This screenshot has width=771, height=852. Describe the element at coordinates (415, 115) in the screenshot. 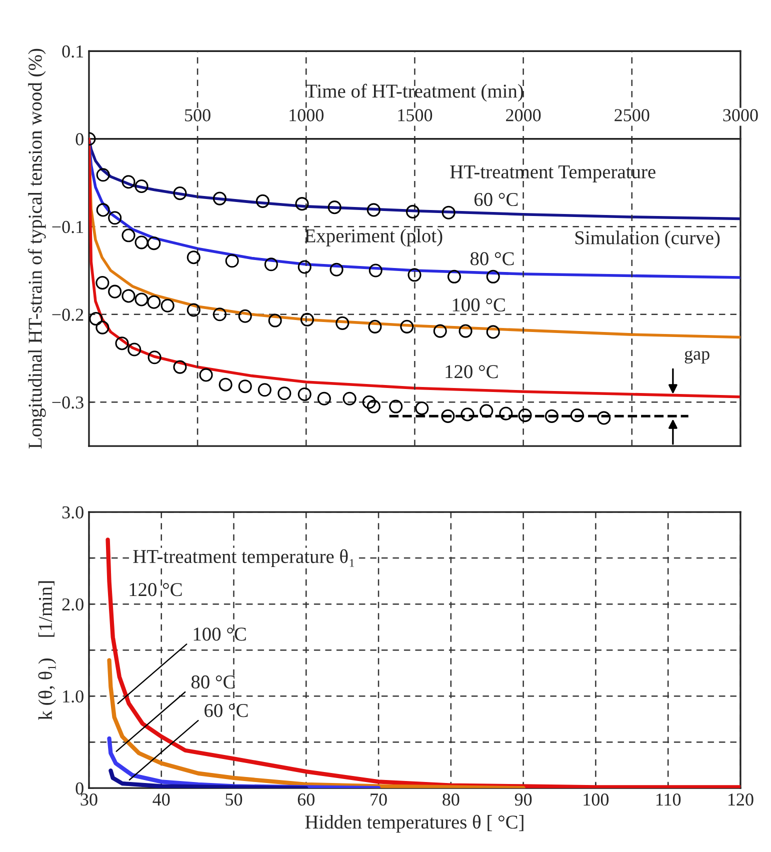

I see `x-tick-label: 1500` at that location.